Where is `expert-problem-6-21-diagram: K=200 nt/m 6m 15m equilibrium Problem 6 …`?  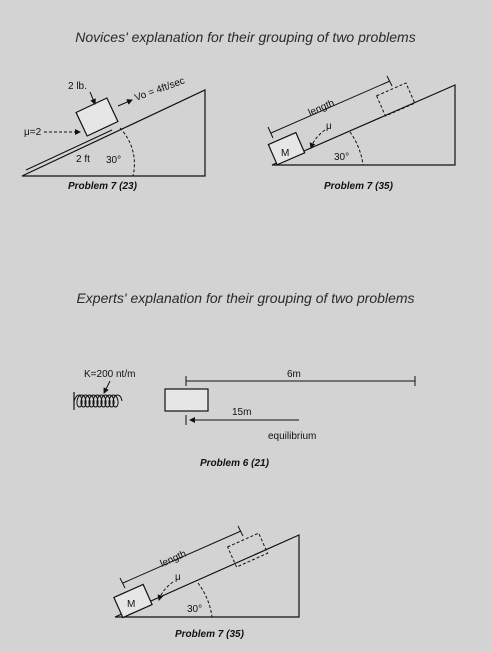
expert-problem-6-21-diagram: K=200 nt/m 6m 15m equilibrium Problem 6 … is located at coordinates (244, 419).